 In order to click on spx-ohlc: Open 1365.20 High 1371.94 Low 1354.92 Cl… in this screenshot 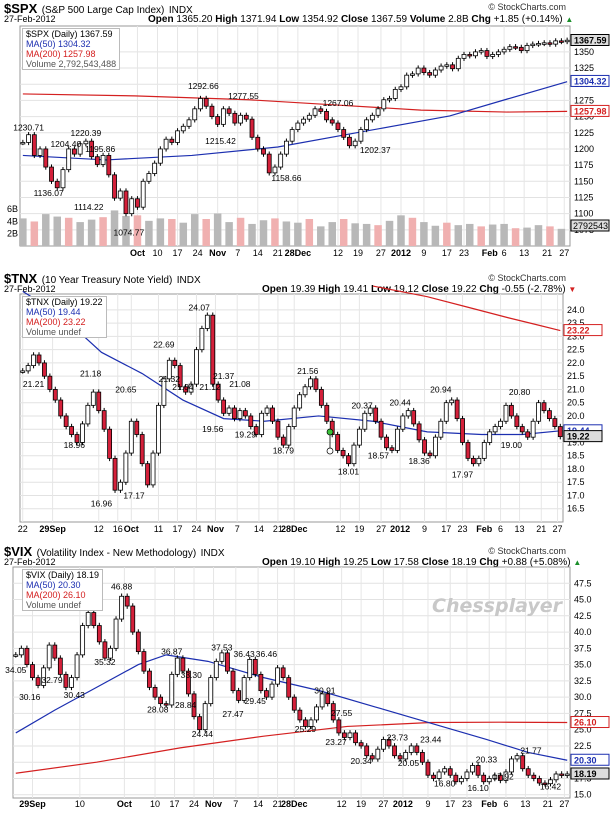, I will do `click(360, 19)`.